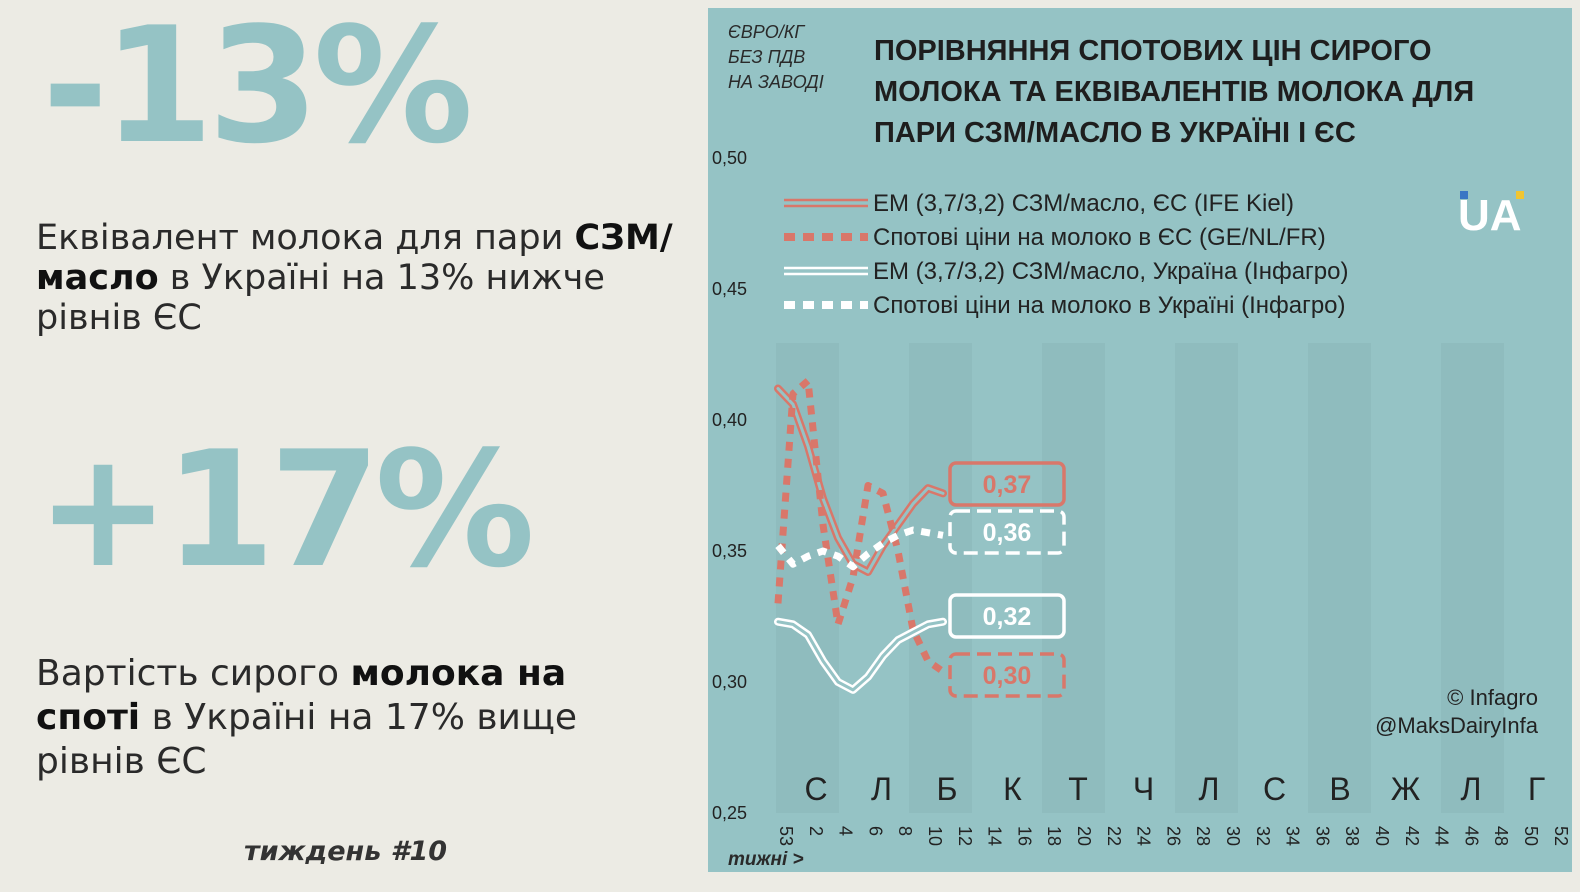 This screenshot has width=1580, height=892. What do you see at coordinates (1153, 51) in the screenshot?
I see `title-line-1: ПОРІВНЯННЯ СПОТОВИХ ЦІН СИРОГО` at bounding box center [1153, 51].